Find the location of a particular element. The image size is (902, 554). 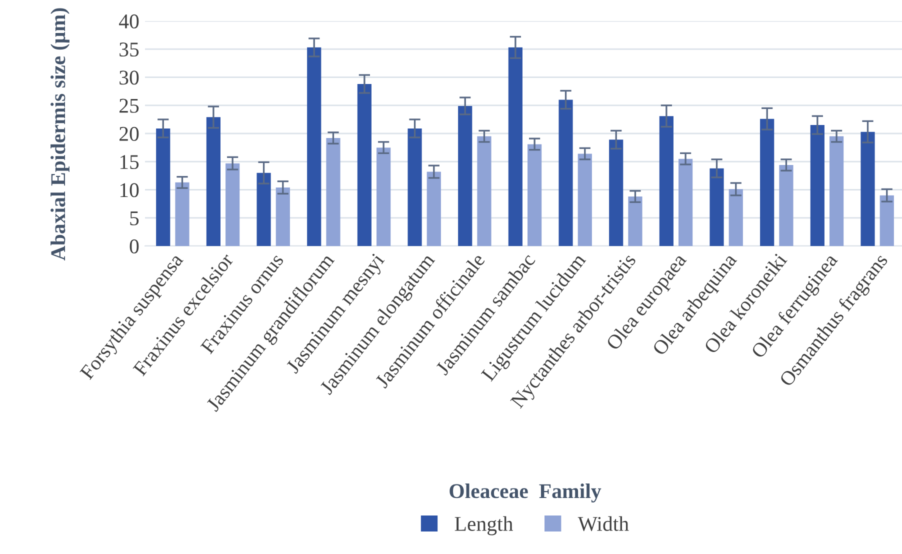

y-axis-title: Abaxial Epidermis size (µm) is located at coordinates (60, 134).